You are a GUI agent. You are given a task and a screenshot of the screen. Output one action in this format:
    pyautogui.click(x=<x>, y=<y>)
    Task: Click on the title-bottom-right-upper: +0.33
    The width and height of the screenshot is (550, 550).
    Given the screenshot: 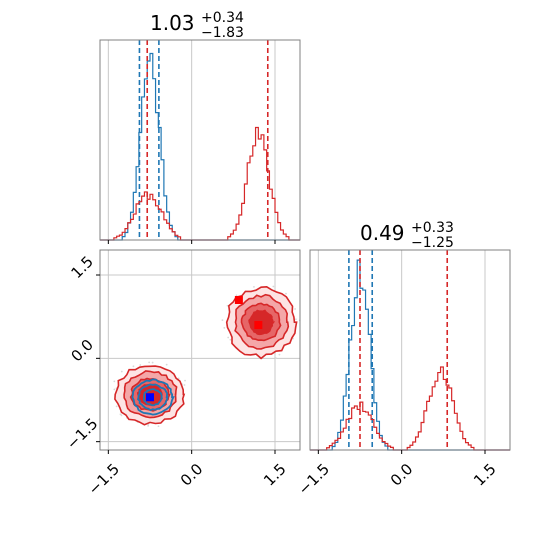 What is the action you would take?
    pyautogui.click(x=432, y=228)
    